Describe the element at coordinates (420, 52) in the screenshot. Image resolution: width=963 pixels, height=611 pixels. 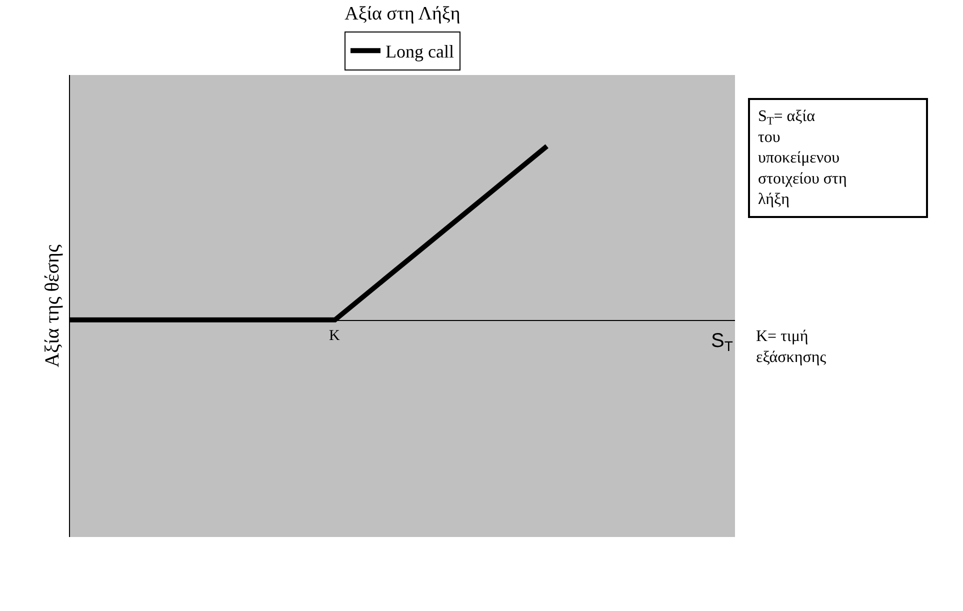
I see `legend-label: Long call` at that location.